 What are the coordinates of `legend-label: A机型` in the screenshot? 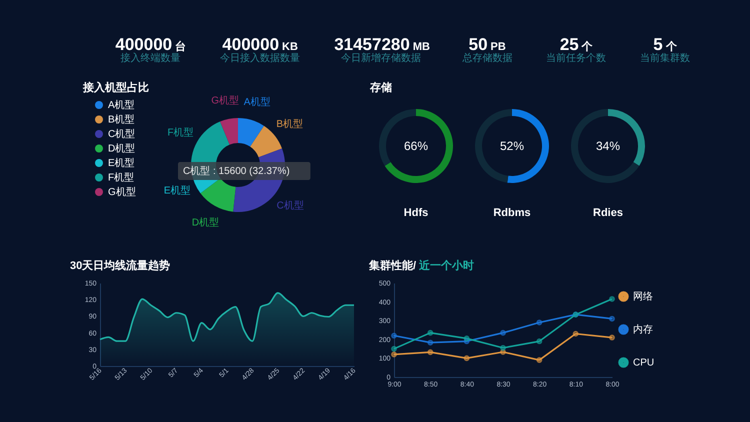 It's located at (121, 105).